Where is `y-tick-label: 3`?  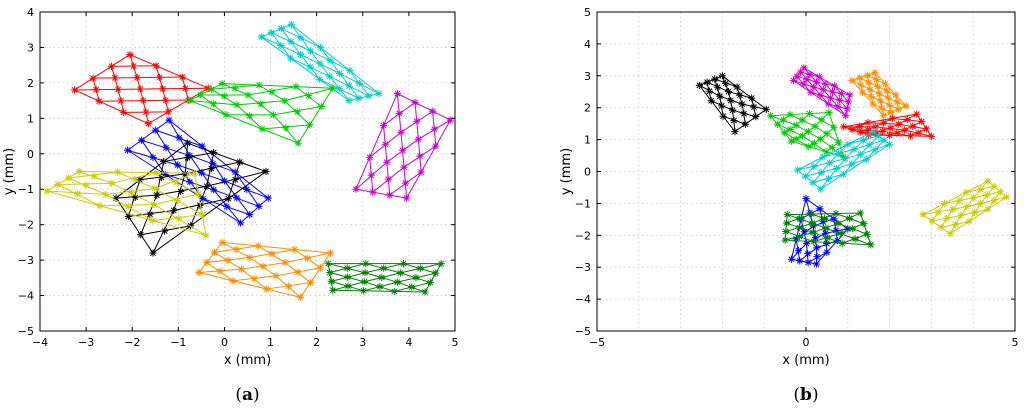 y-tick-label: 3 is located at coordinates (587, 76).